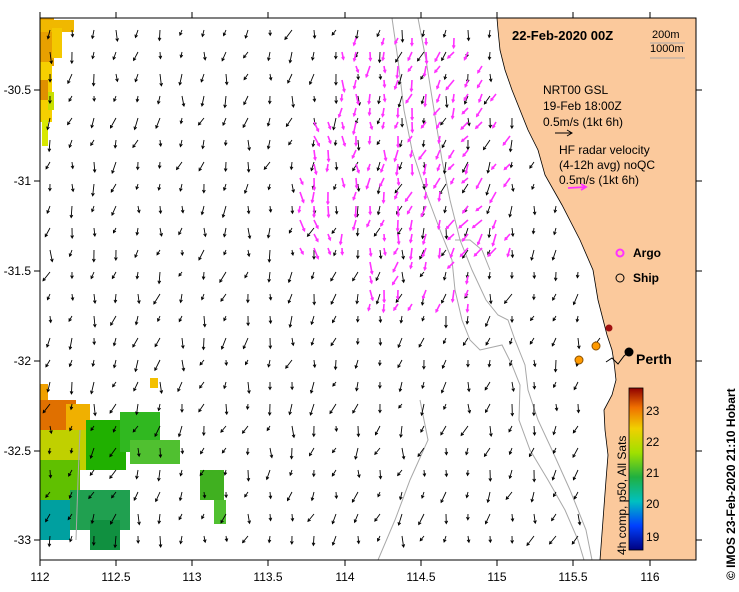 The image size is (739, 592). Describe the element at coordinates (23, 361) in the screenshot. I see `y-tick-label: -32` at that location.